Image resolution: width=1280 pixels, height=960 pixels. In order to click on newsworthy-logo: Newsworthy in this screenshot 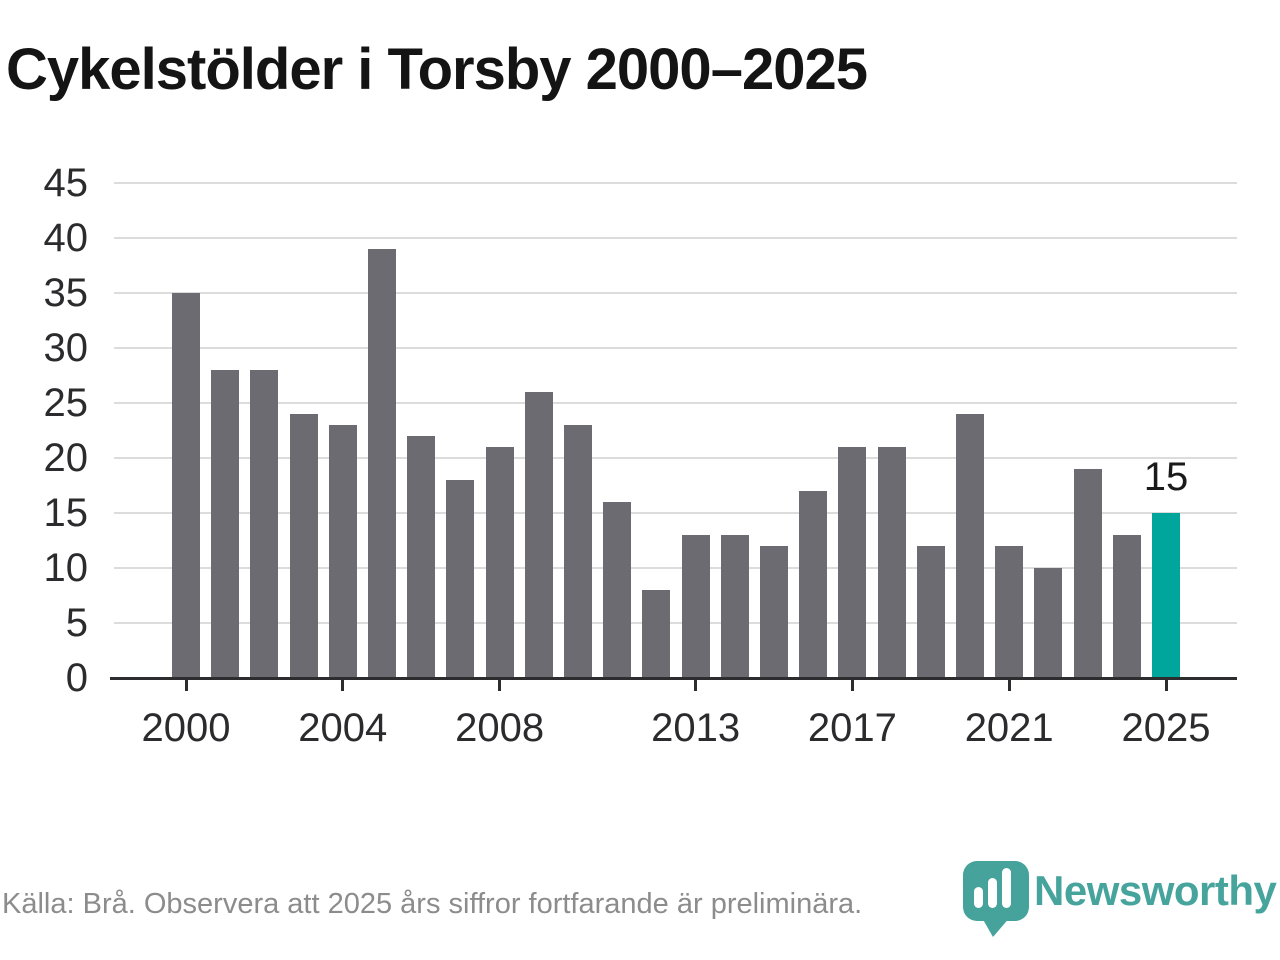, I will do `click(1121, 900)`.